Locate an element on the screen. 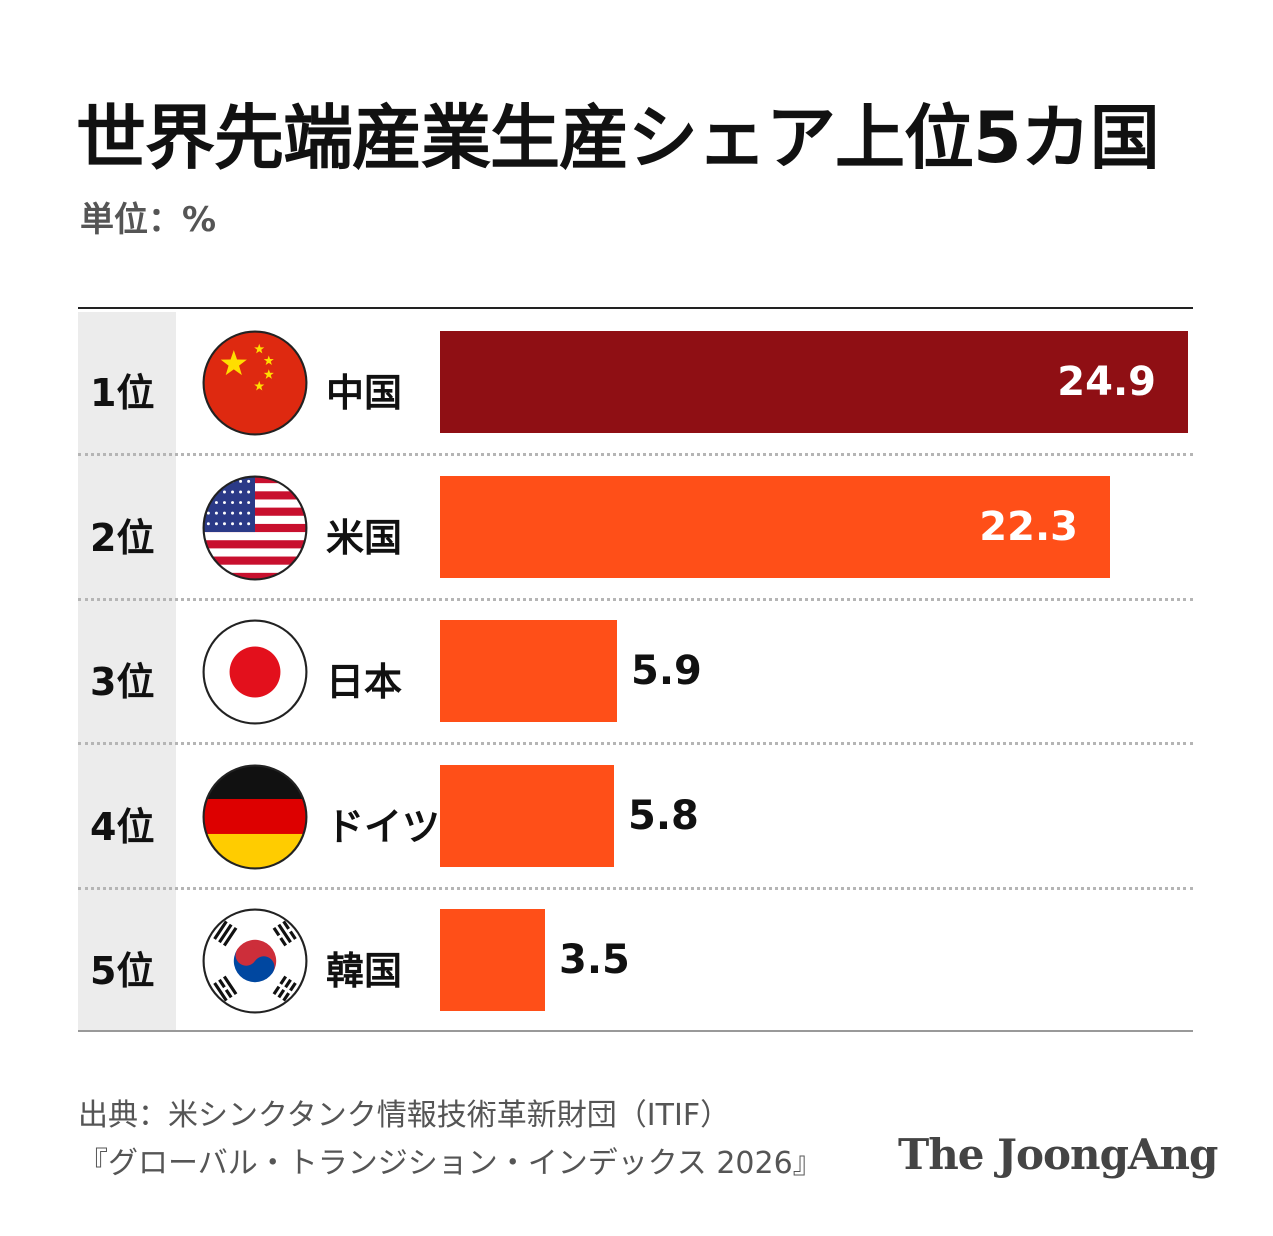 Image resolution: width=1273 pixels, height=1236 pixels. rank-column is located at coordinates (127, 671).